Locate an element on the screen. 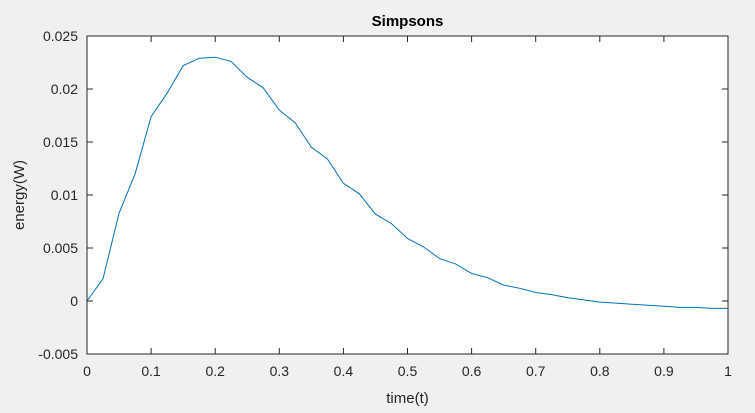  chart-title: Simpsons is located at coordinates (408, 21).